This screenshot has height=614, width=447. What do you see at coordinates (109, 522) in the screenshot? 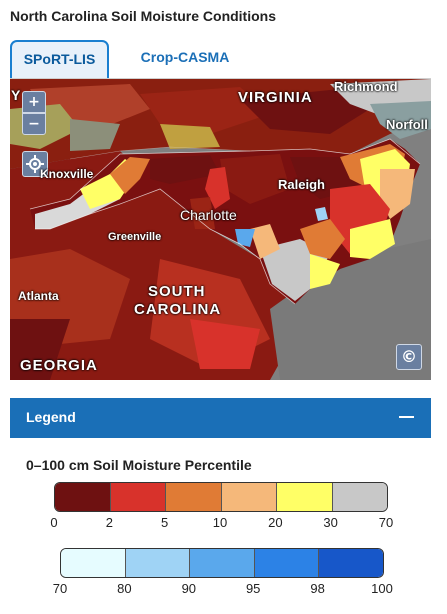
I see `dry-scale-tick-label: 2` at bounding box center [109, 522].